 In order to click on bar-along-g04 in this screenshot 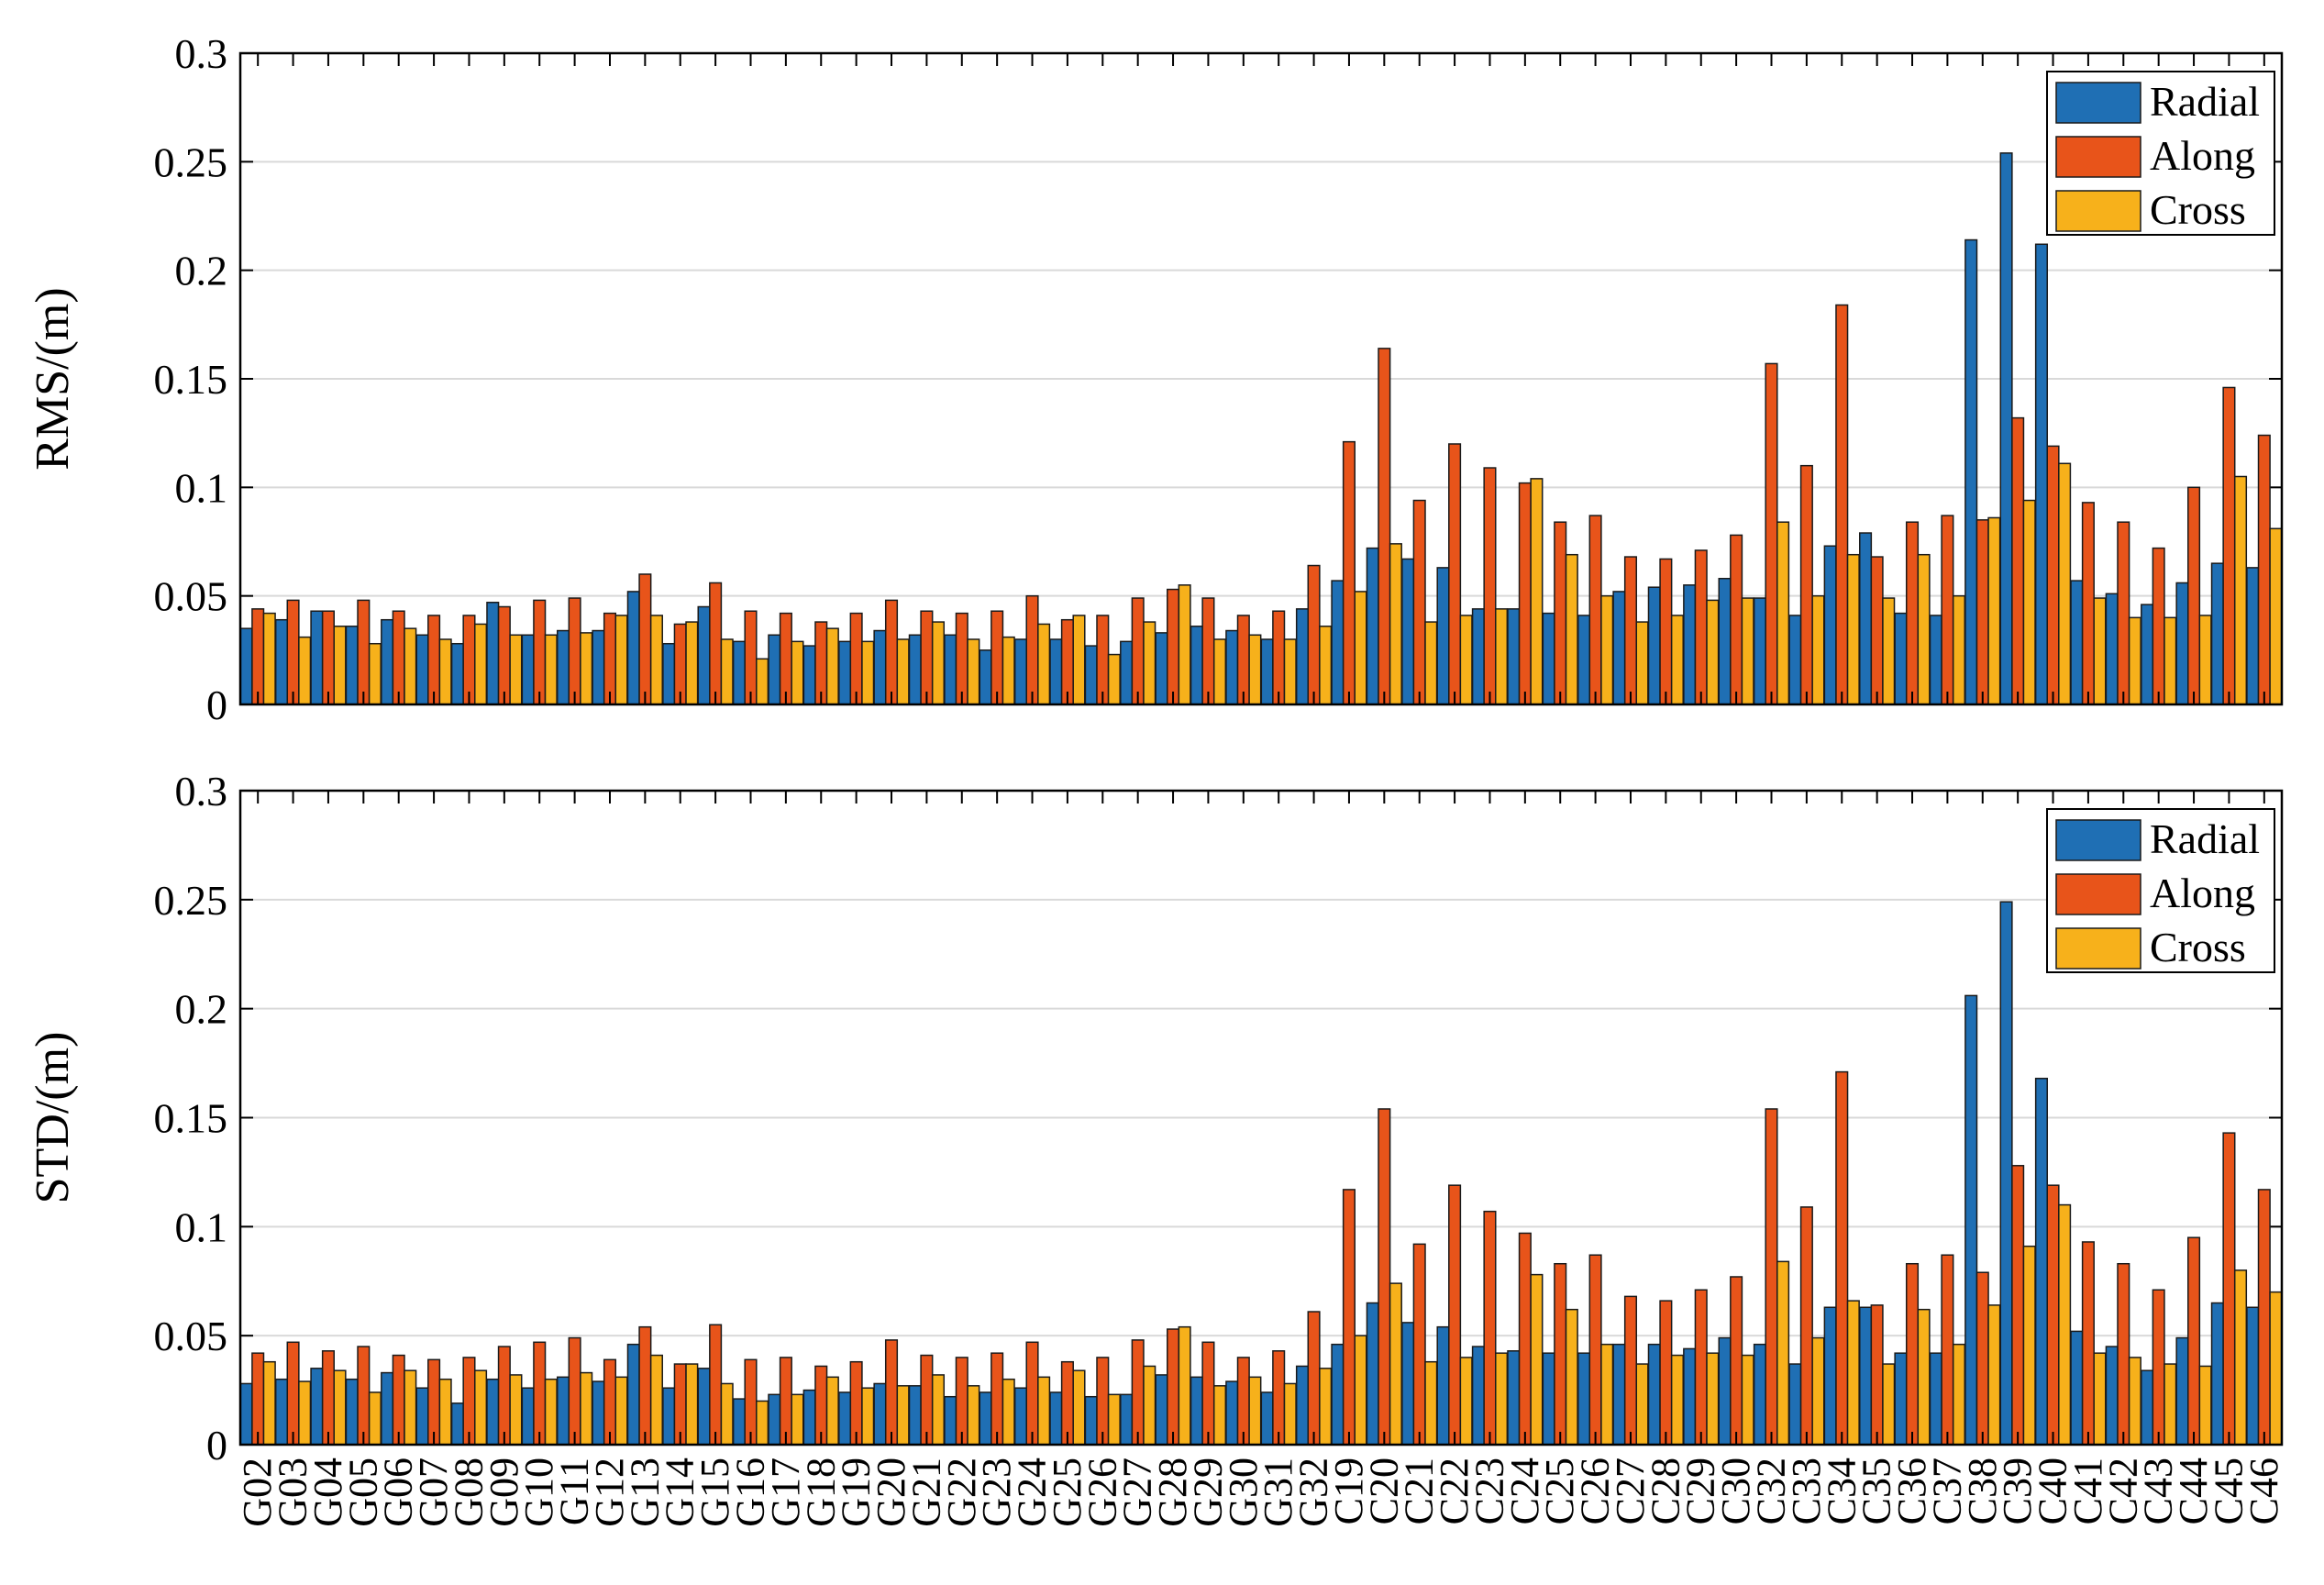, I will do `click(328, 657)`.